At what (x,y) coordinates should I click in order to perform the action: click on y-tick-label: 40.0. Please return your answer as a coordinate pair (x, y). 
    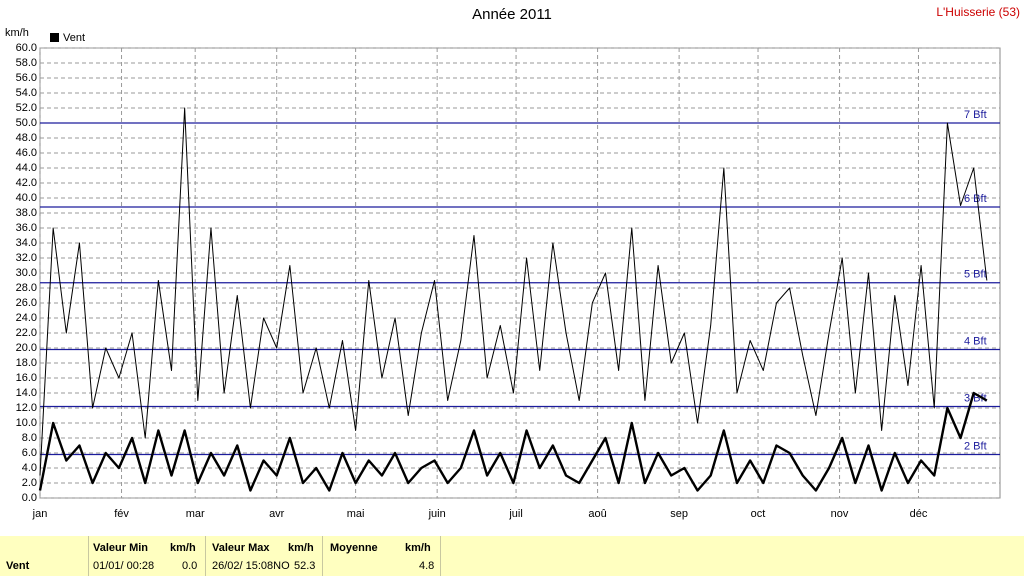
    Looking at the image, I should click on (26, 198).